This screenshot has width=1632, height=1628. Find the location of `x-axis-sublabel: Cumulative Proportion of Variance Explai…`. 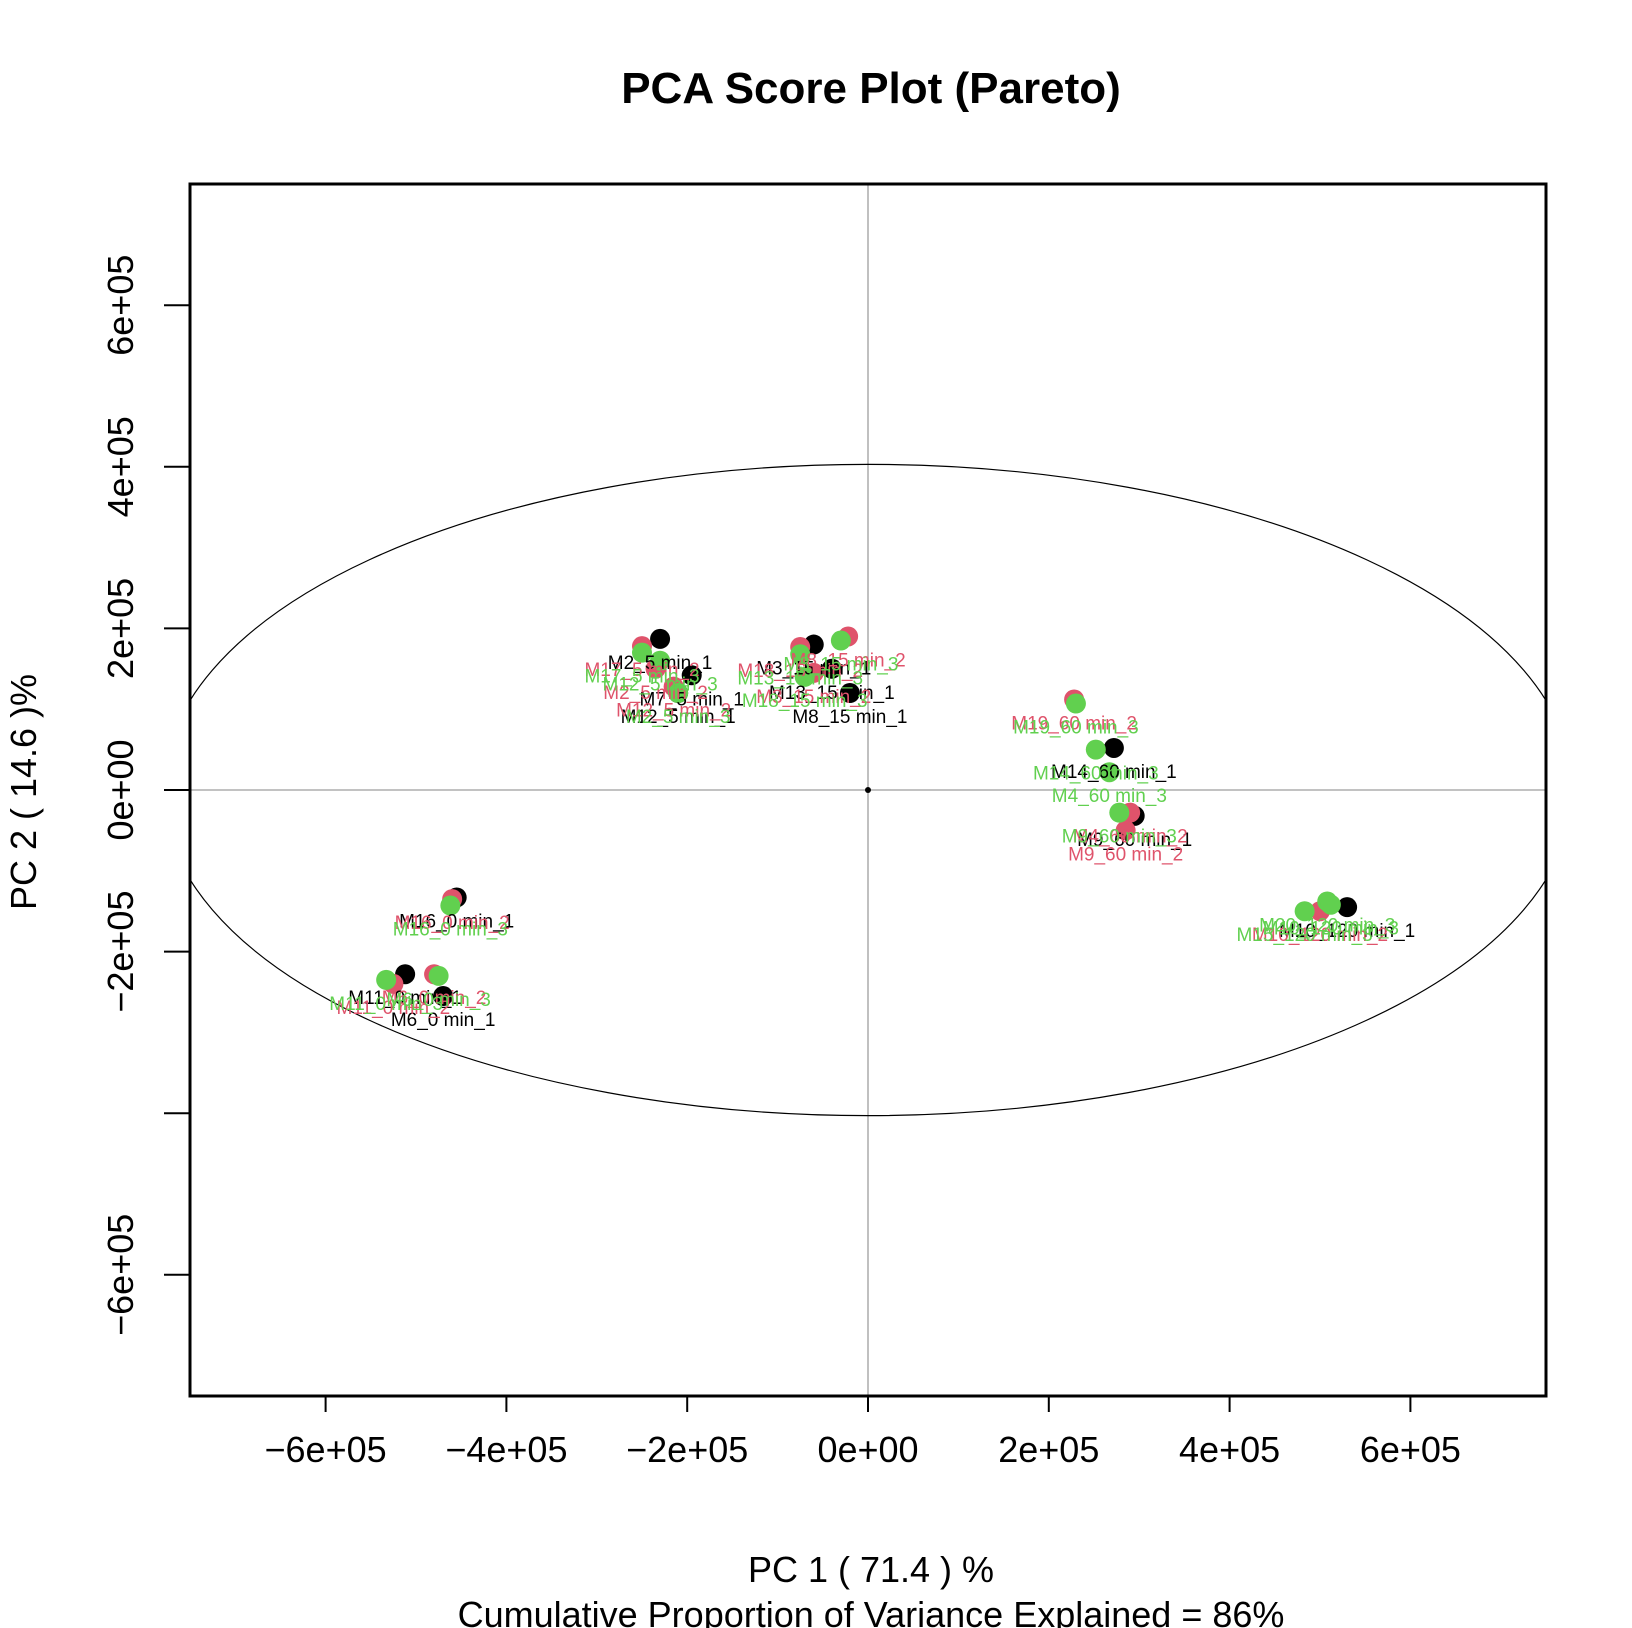

x-axis-sublabel: Cumulative Proportion of Variance Explai… is located at coordinates (871, 1611).